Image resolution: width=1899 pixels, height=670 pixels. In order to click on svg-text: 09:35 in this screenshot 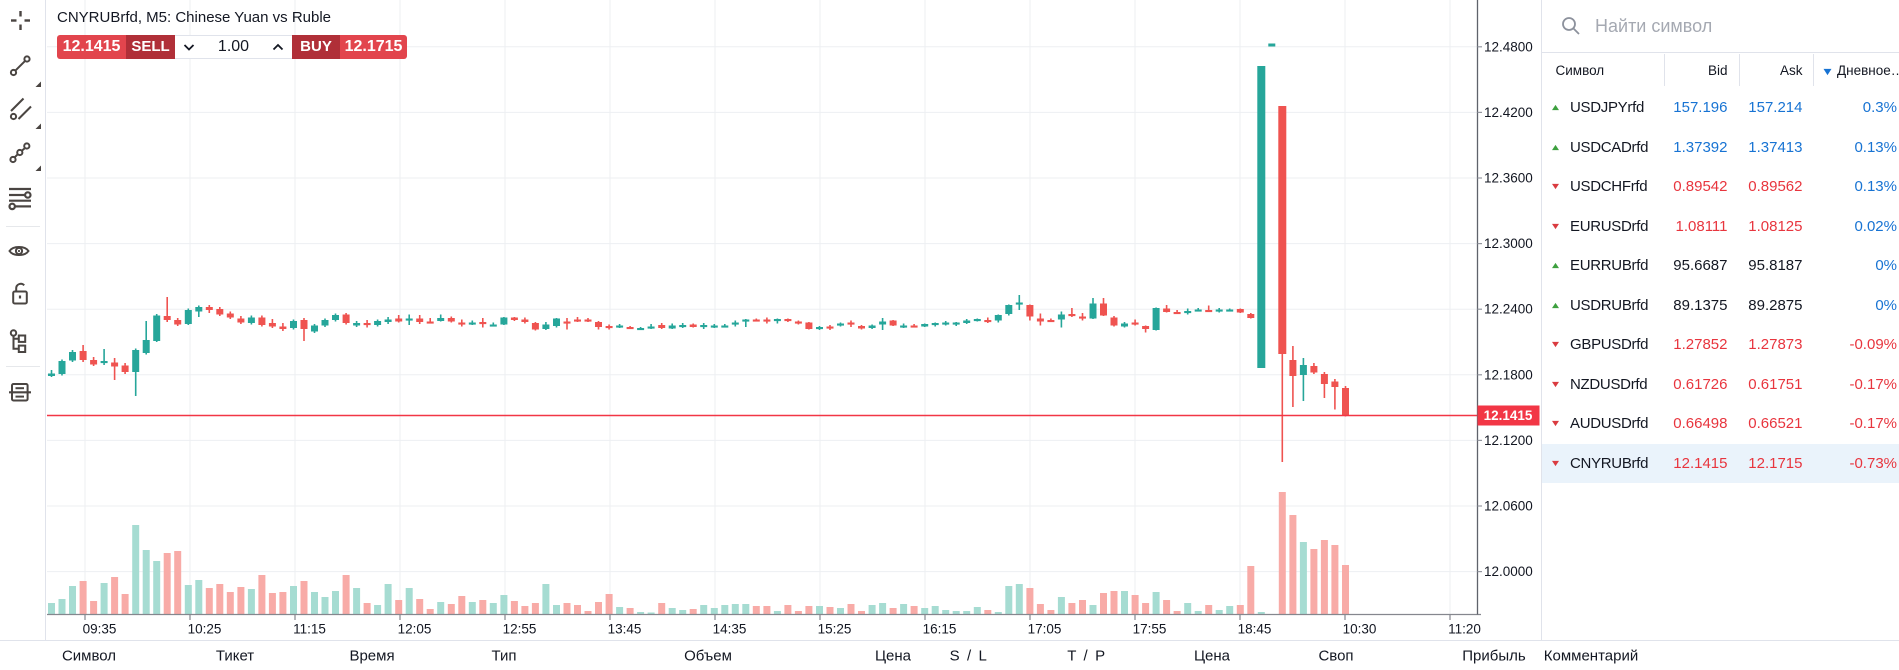, I will do `click(100, 629)`.